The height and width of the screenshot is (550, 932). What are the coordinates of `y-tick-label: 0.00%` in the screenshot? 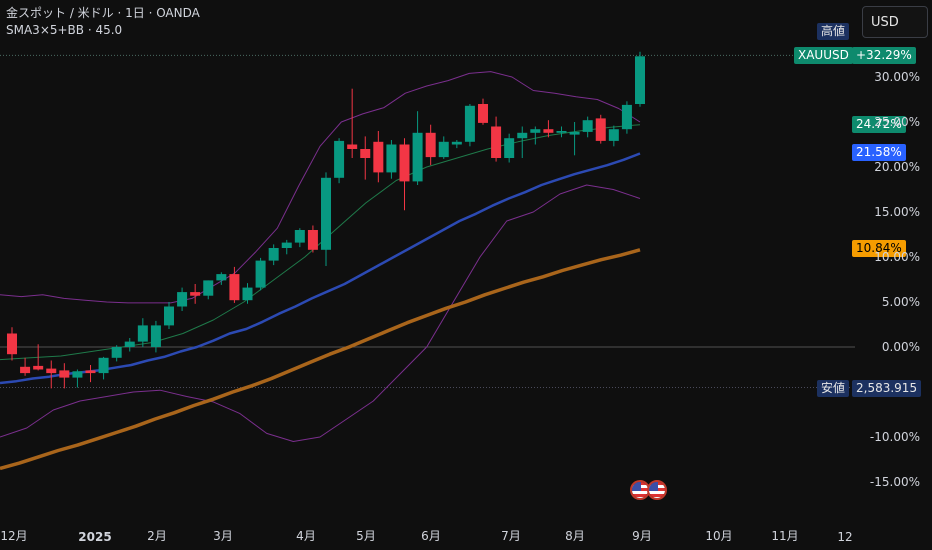 It's located at (900, 347).